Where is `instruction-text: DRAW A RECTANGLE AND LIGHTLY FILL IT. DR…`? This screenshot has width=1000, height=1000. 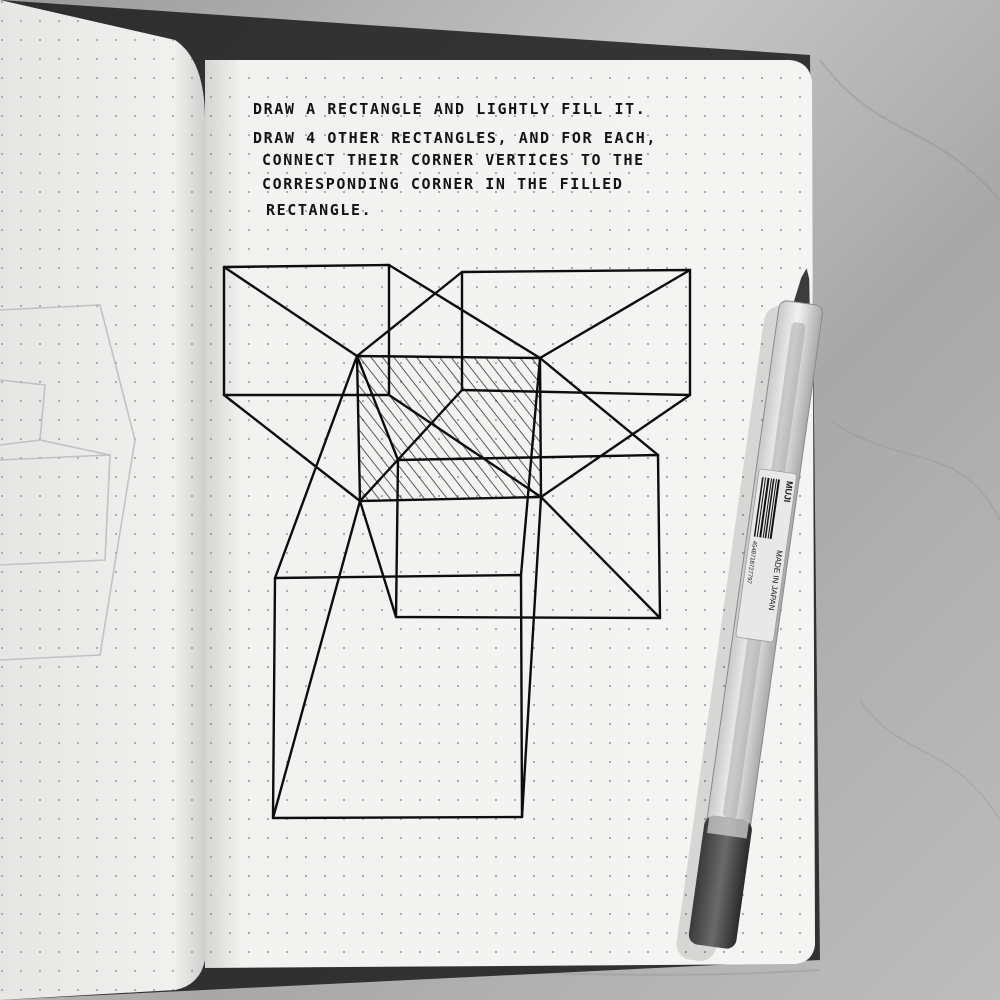
instruction-text: DRAW A RECTANGLE AND LIGHTLY FILL IT. DR… is located at coordinates (455, 159).